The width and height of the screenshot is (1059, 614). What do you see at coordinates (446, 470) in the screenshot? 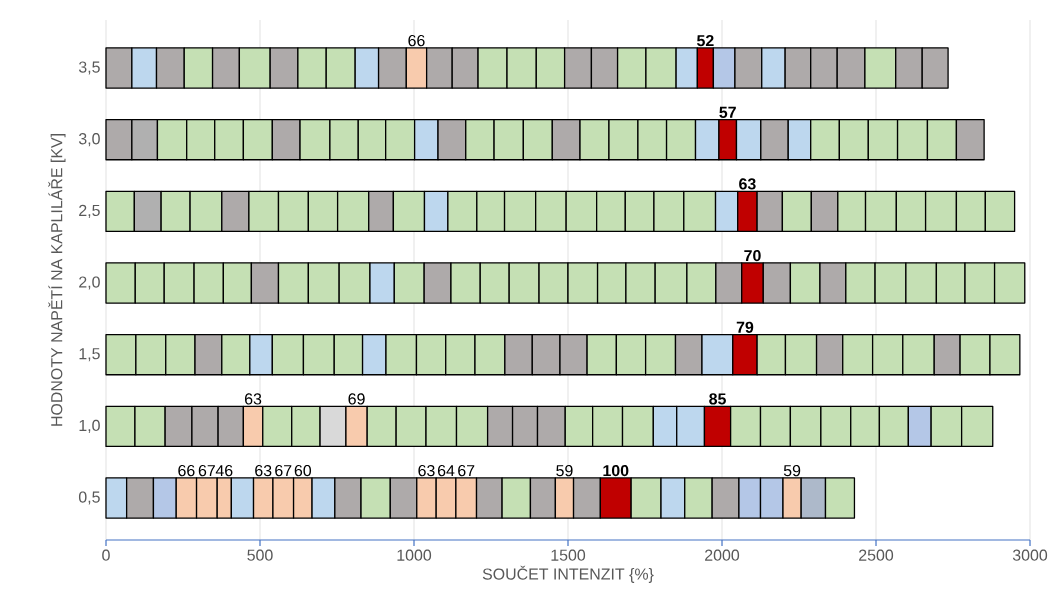
I see `data-label: 64` at bounding box center [446, 470].